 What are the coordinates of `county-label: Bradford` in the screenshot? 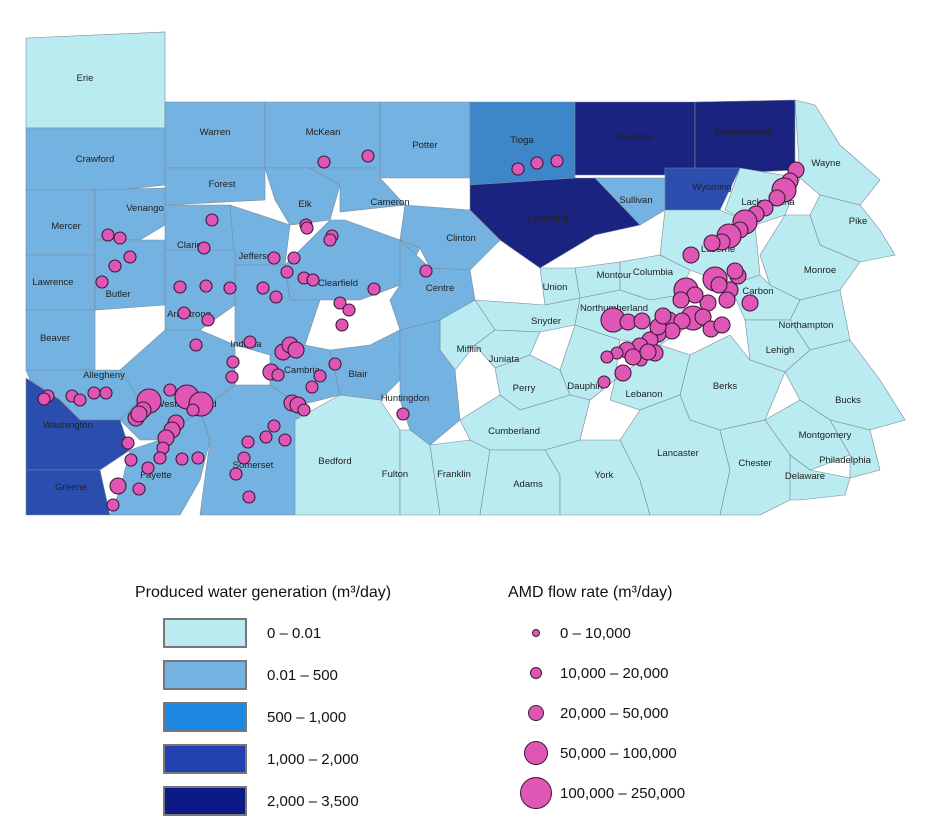 It's located at (635, 137).